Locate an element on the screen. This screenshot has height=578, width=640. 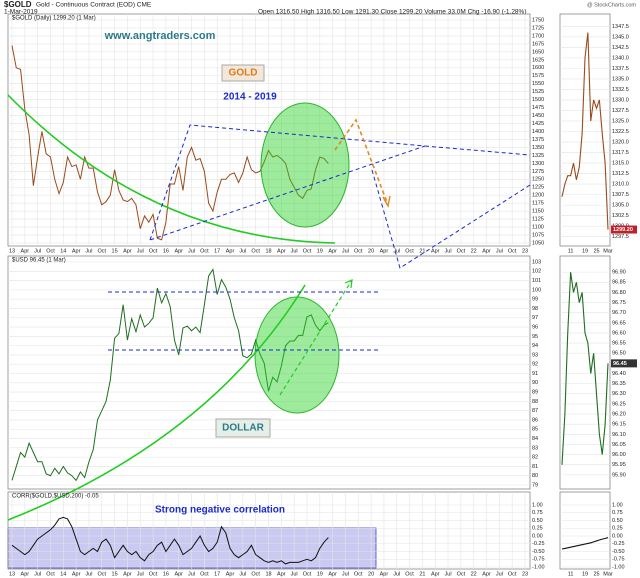
y-tick-label: 89 is located at coordinates (535, 393).